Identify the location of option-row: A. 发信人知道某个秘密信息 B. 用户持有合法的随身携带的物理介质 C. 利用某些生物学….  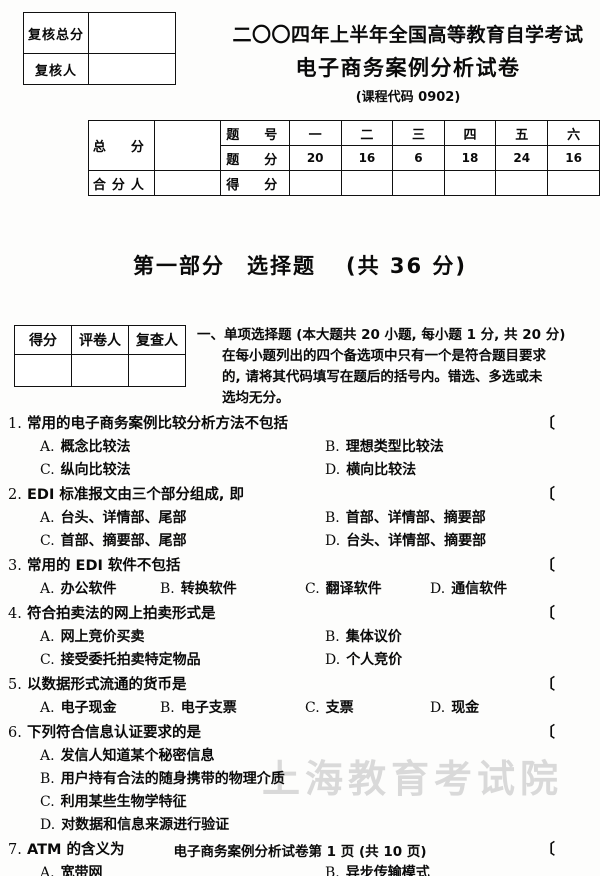
(300, 791).